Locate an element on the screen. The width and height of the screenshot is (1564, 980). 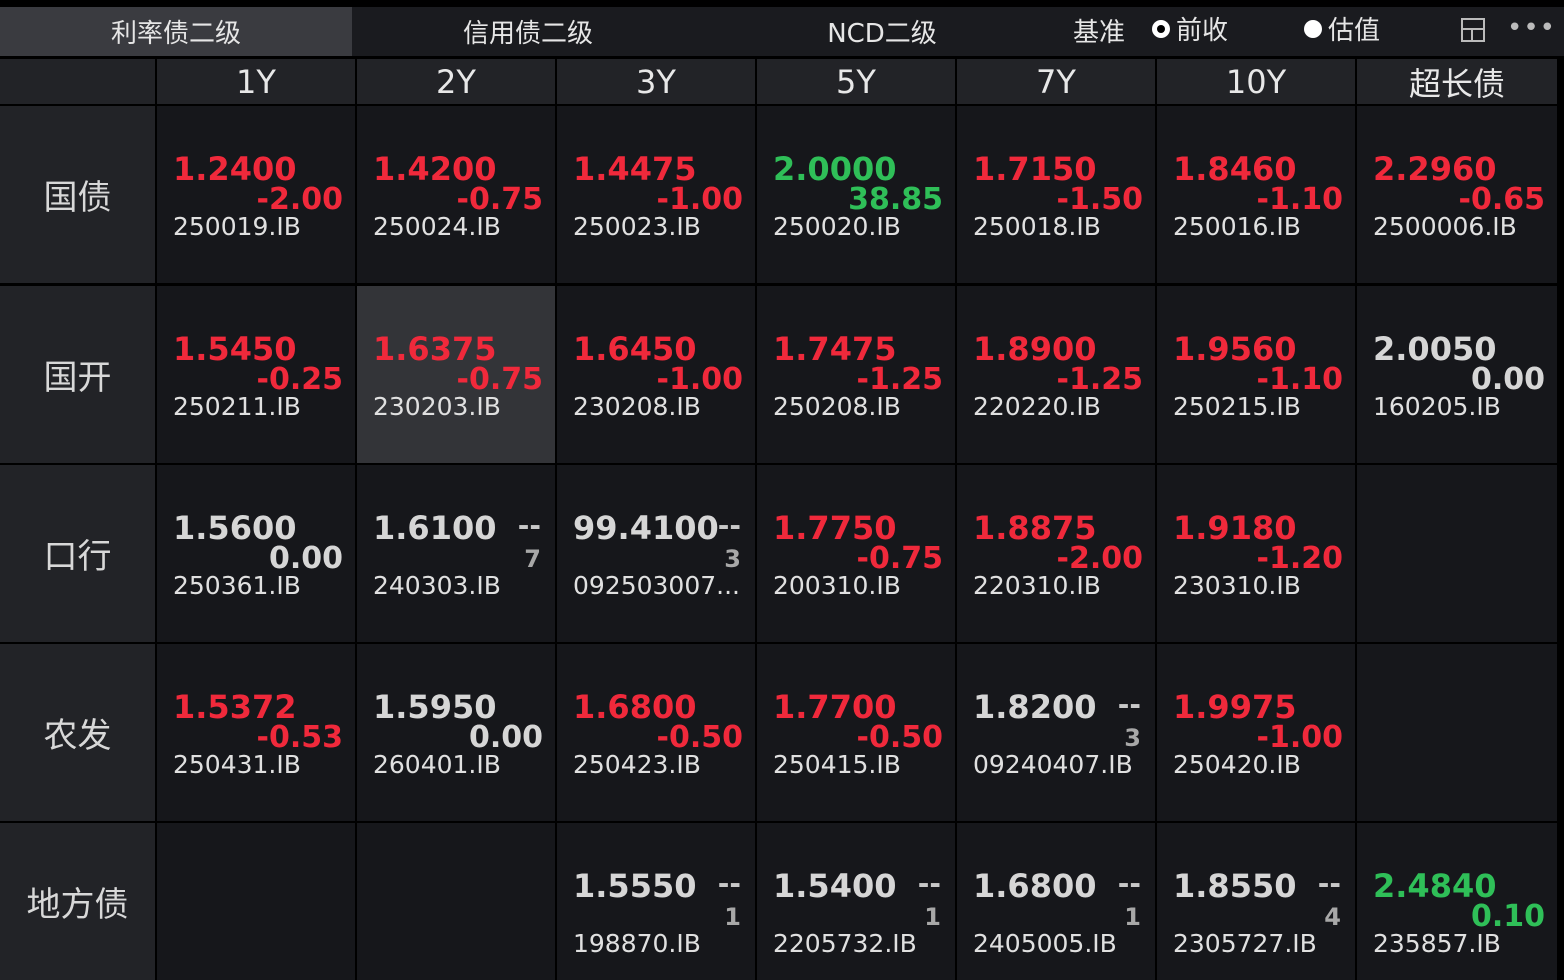
bond-code: 250423.IB is located at coordinates (637, 764).